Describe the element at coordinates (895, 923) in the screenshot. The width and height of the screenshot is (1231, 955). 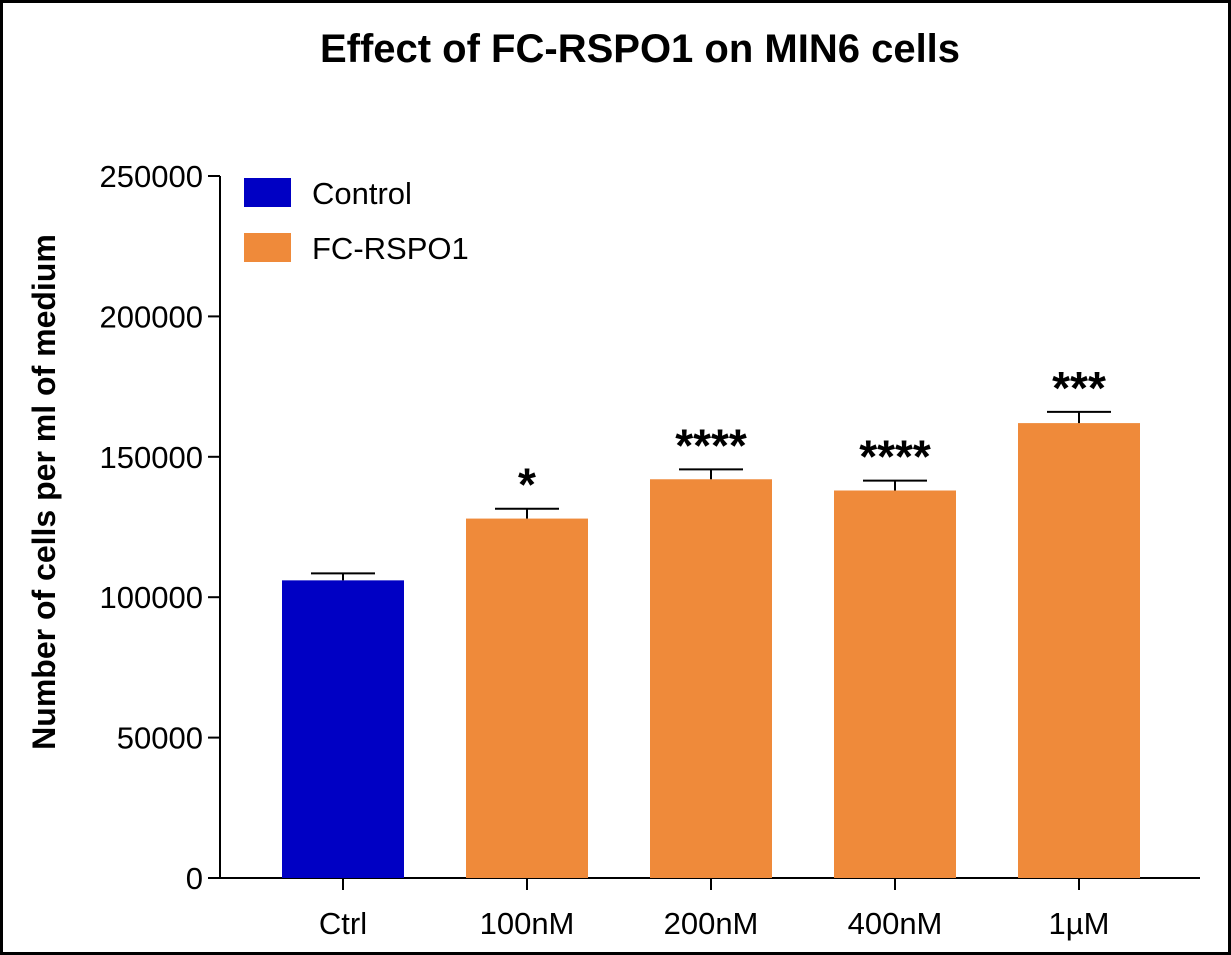
I see `x-tick-label: 400nM` at that location.